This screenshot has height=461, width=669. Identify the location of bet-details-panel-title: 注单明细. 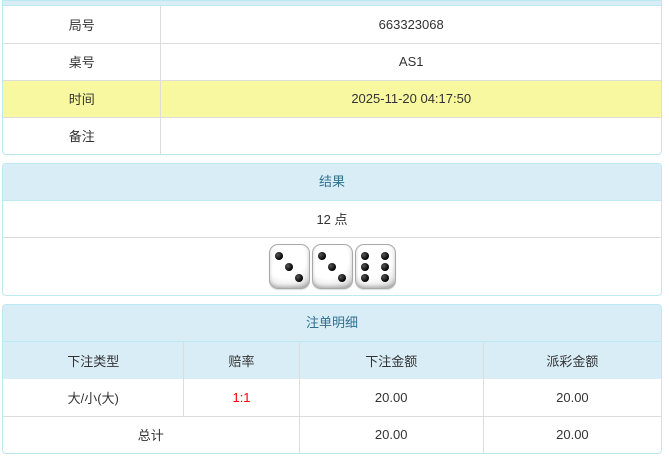
(332, 323).